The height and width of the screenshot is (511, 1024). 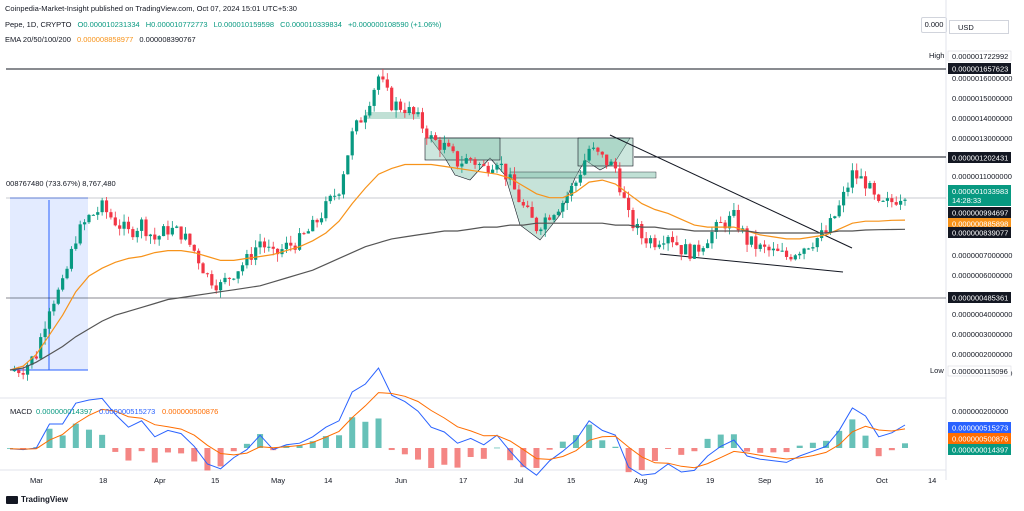 I want to click on tradingview-logo: TradingView, so click(x=37, y=499).